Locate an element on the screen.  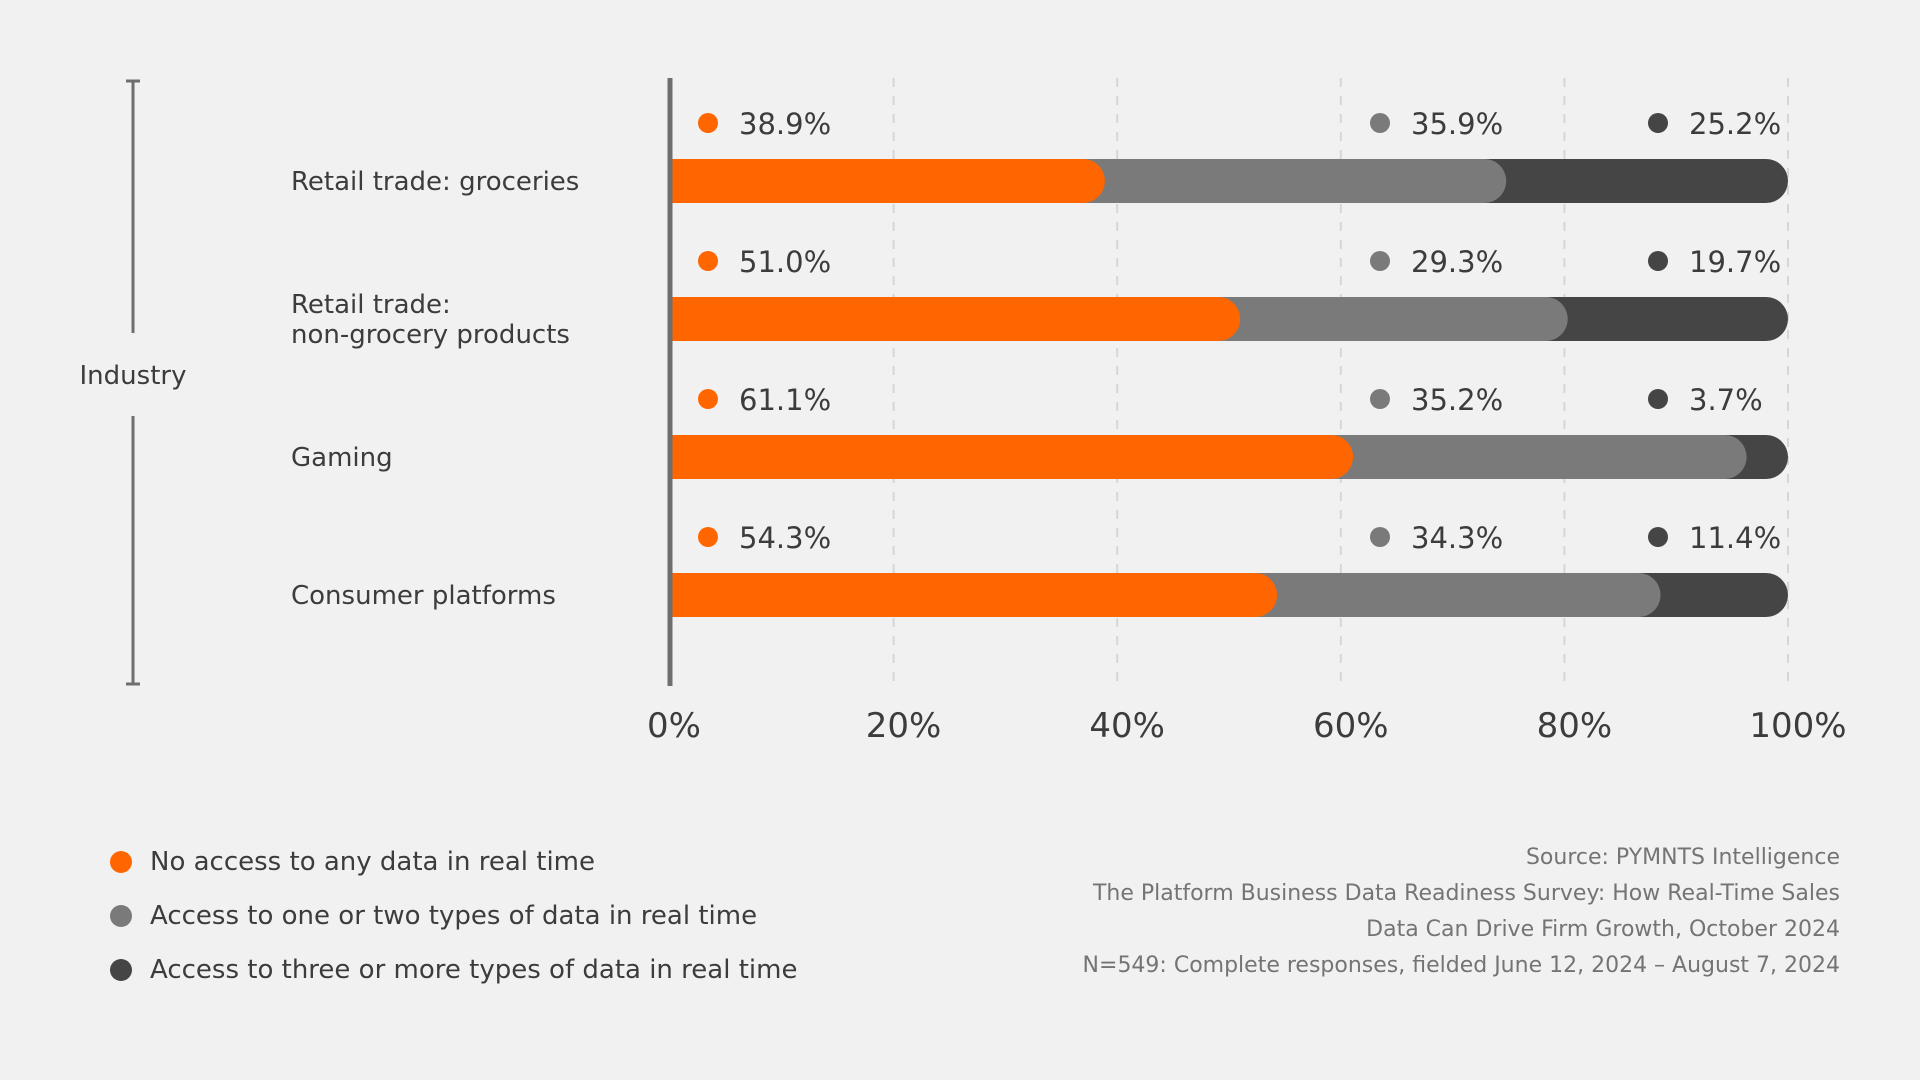
data-label: 11.4% is located at coordinates (1735, 538).